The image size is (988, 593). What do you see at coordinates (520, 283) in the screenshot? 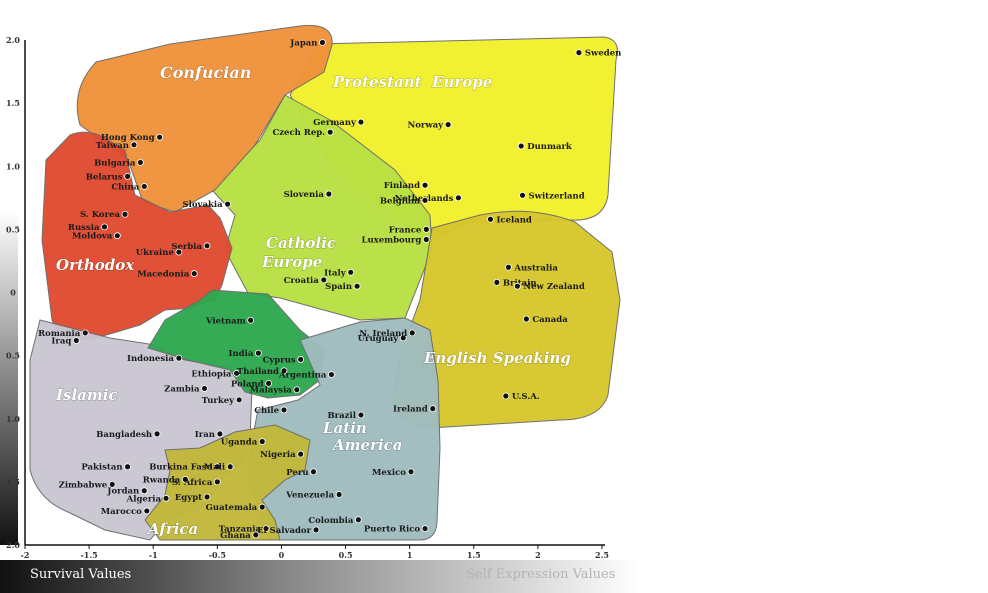
I see `country-label: Britain` at bounding box center [520, 283].